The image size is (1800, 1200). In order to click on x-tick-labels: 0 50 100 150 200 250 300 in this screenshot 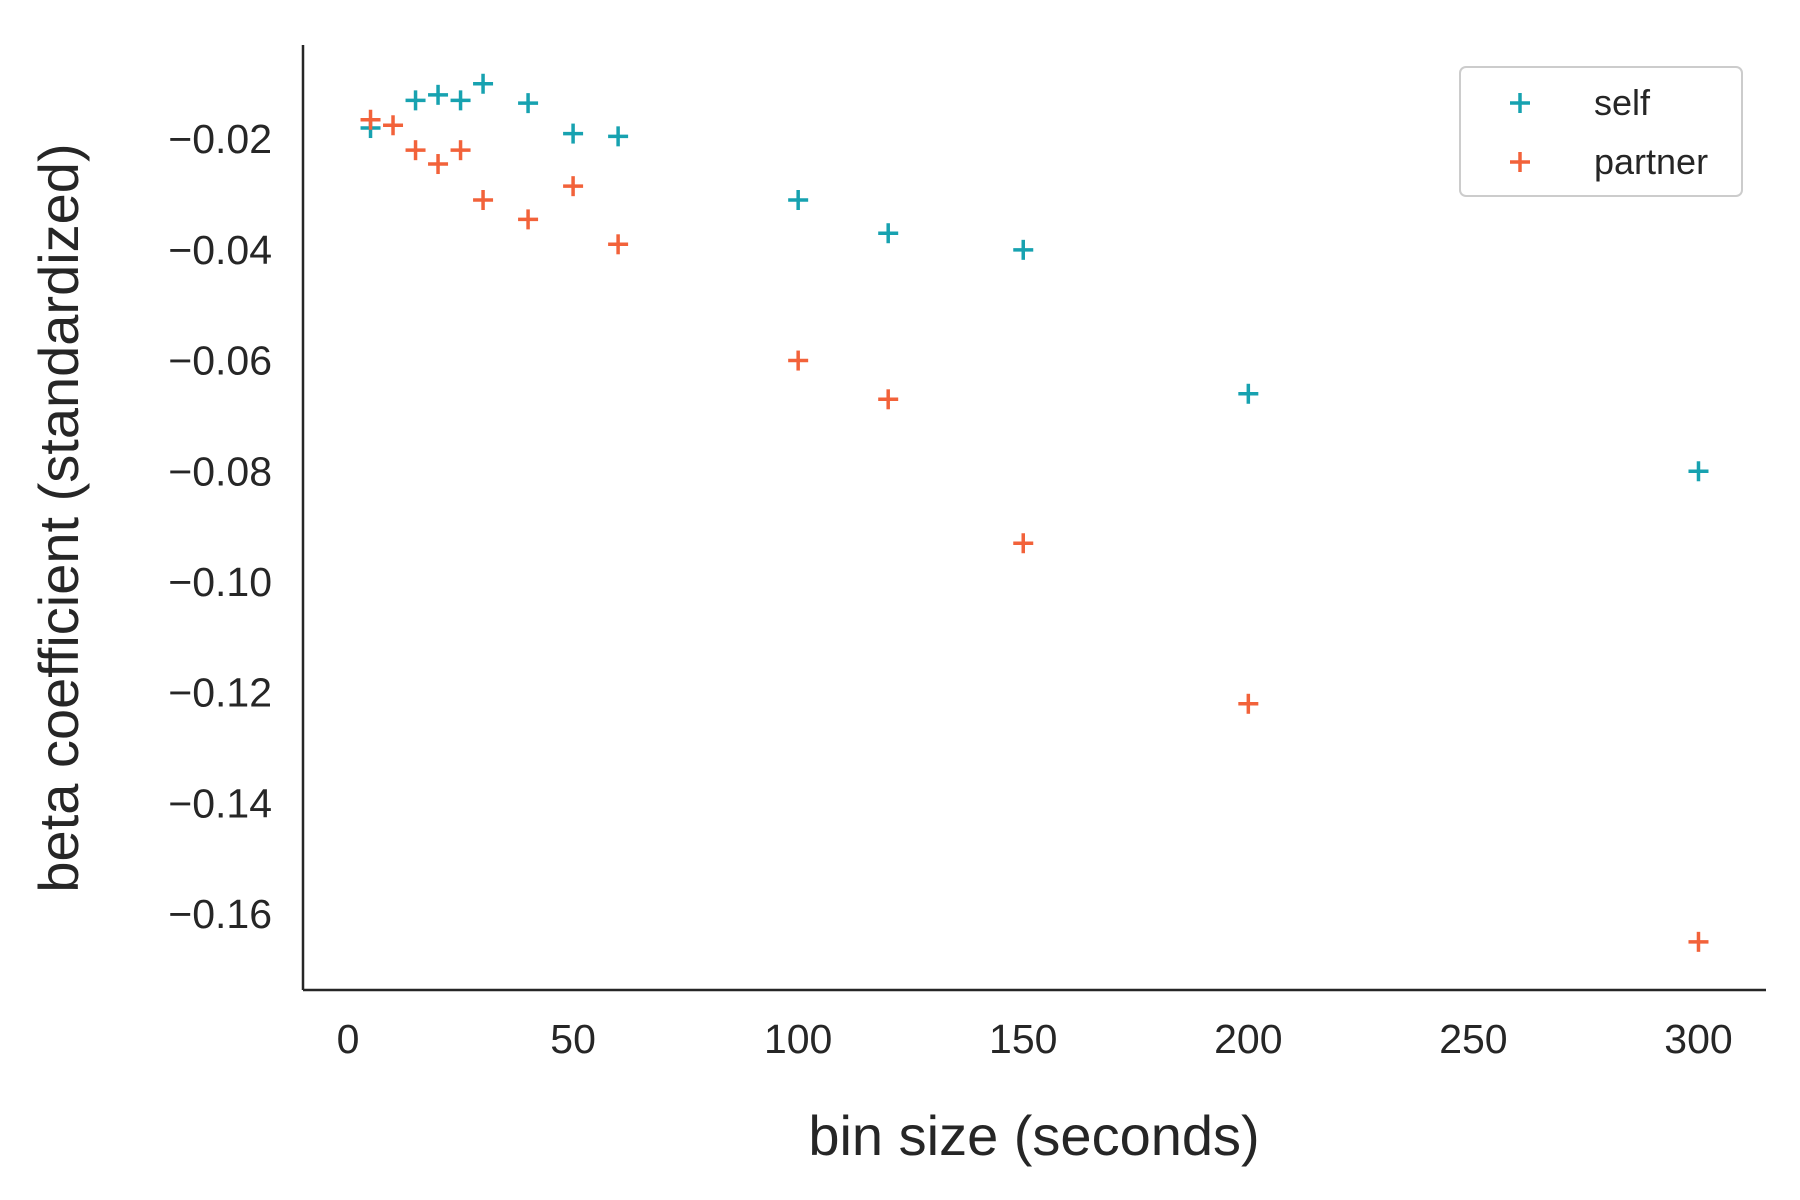, I will do `click(1035, 1039)`.